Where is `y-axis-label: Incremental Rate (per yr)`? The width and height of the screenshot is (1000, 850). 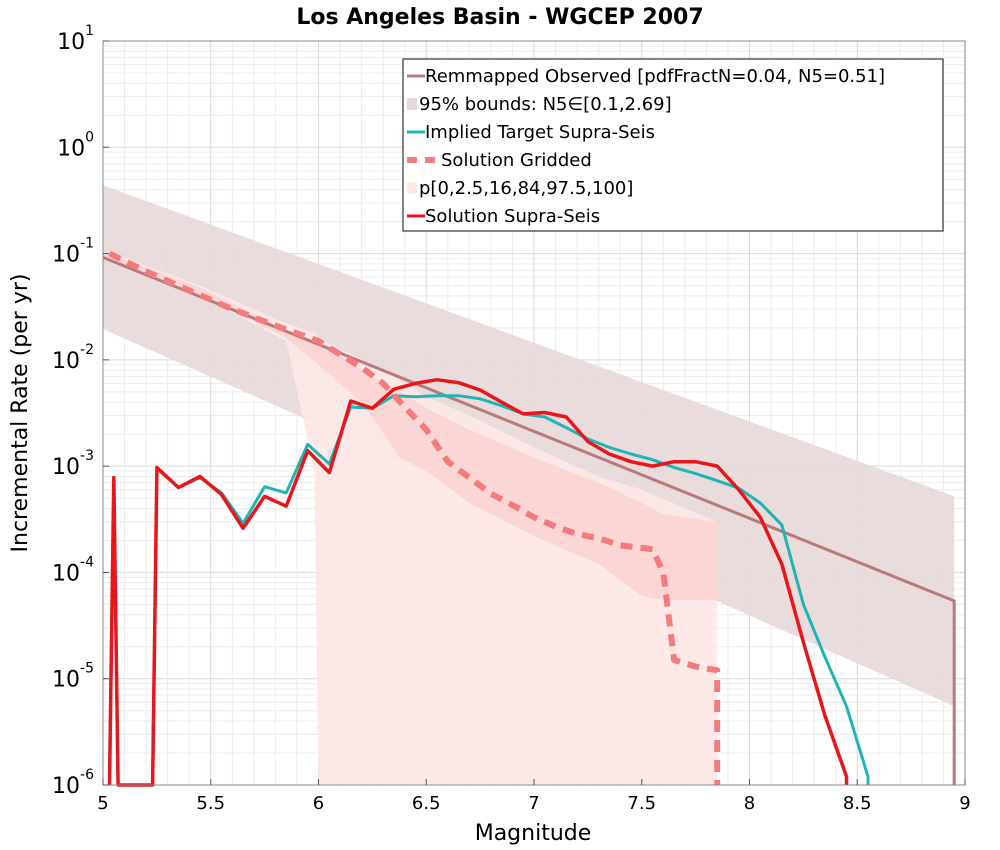 y-axis-label: Incremental Rate (per yr) is located at coordinates (20, 413).